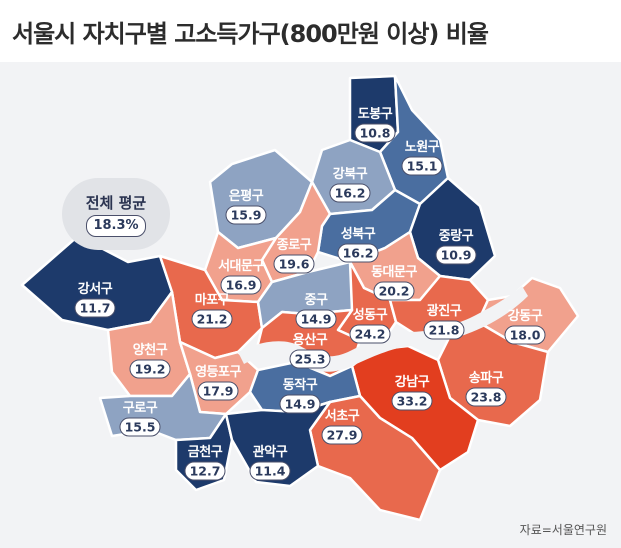 The height and width of the screenshot is (548, 621). I want to click on district-label-gwanak: 관악구 11.4, so click(270, 462).